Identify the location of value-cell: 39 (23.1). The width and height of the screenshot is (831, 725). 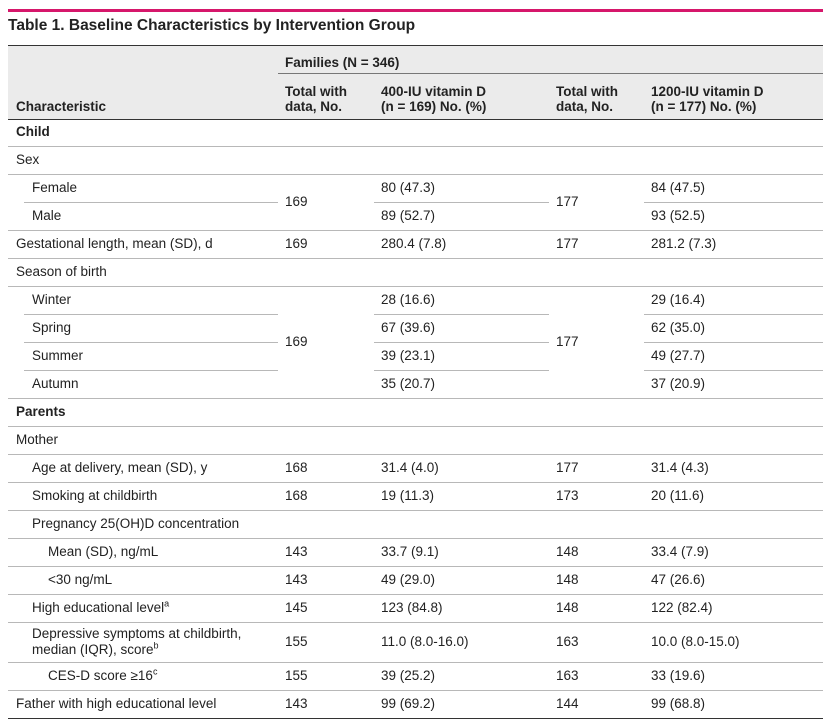
(408, 355).